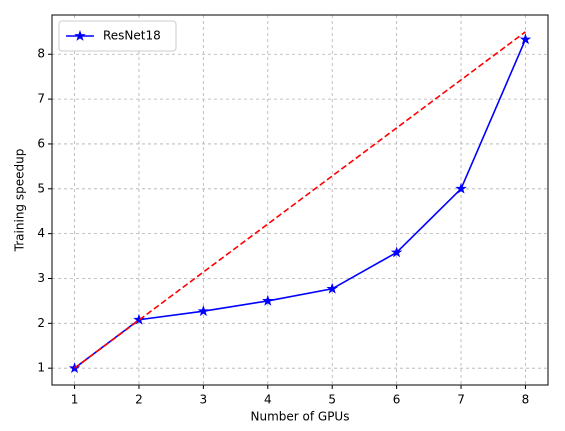 This screenshot has width=565, height=431. I want to click on legend-box, so click(117, 36).